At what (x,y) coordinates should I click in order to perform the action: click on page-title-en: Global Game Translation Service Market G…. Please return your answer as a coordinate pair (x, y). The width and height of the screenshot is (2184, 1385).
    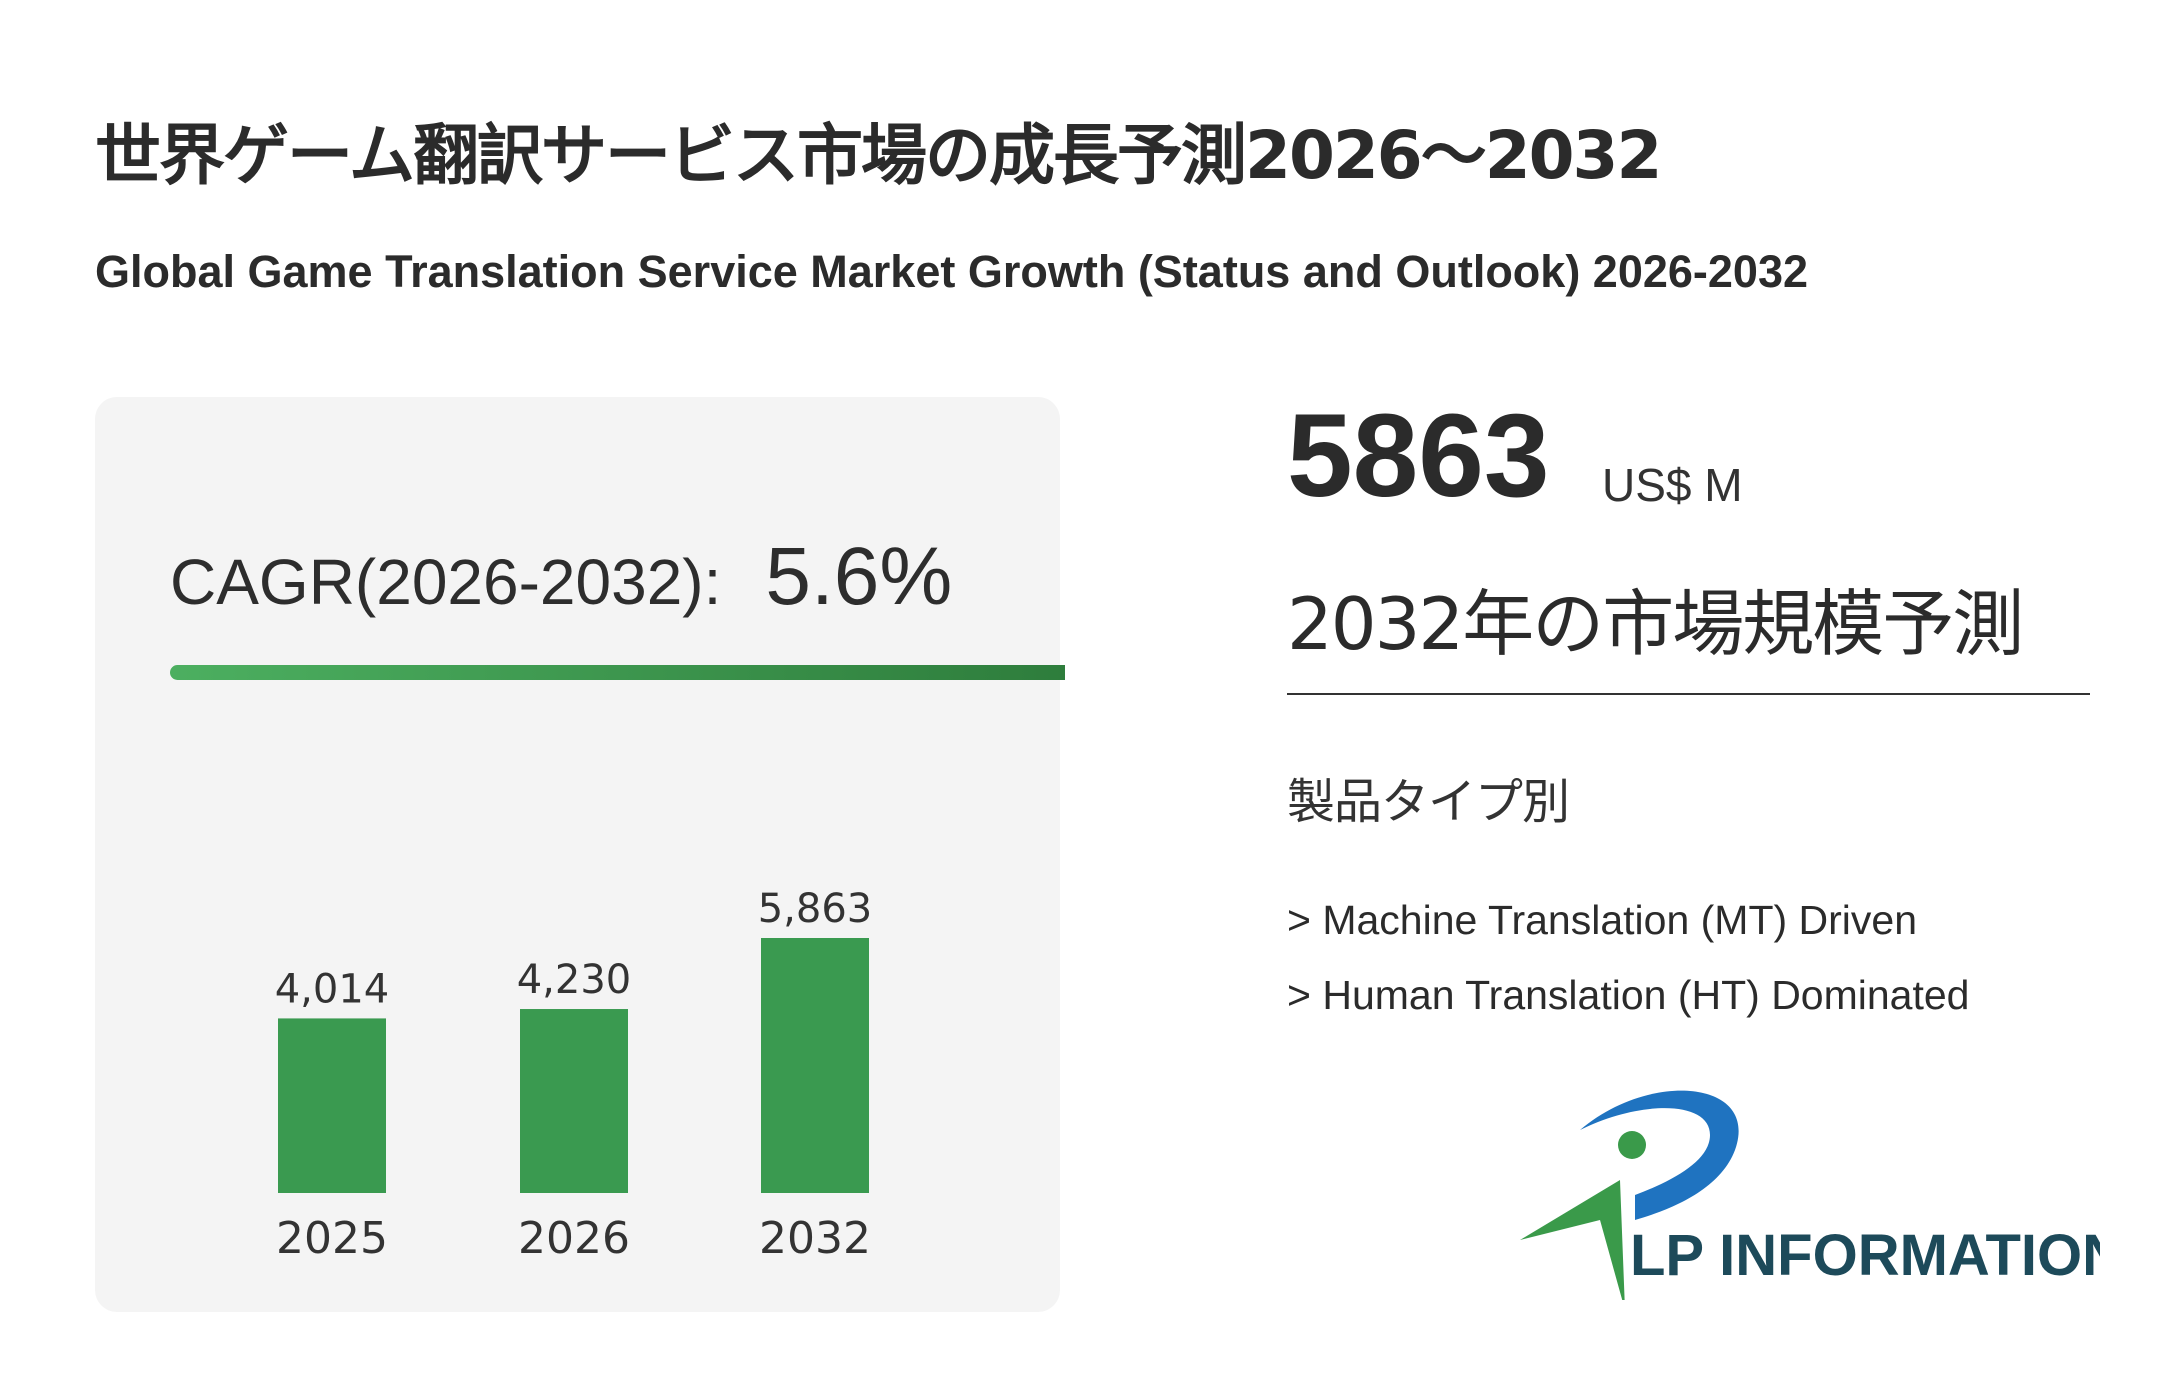
    Looking at the image, I should click on (952, 271).